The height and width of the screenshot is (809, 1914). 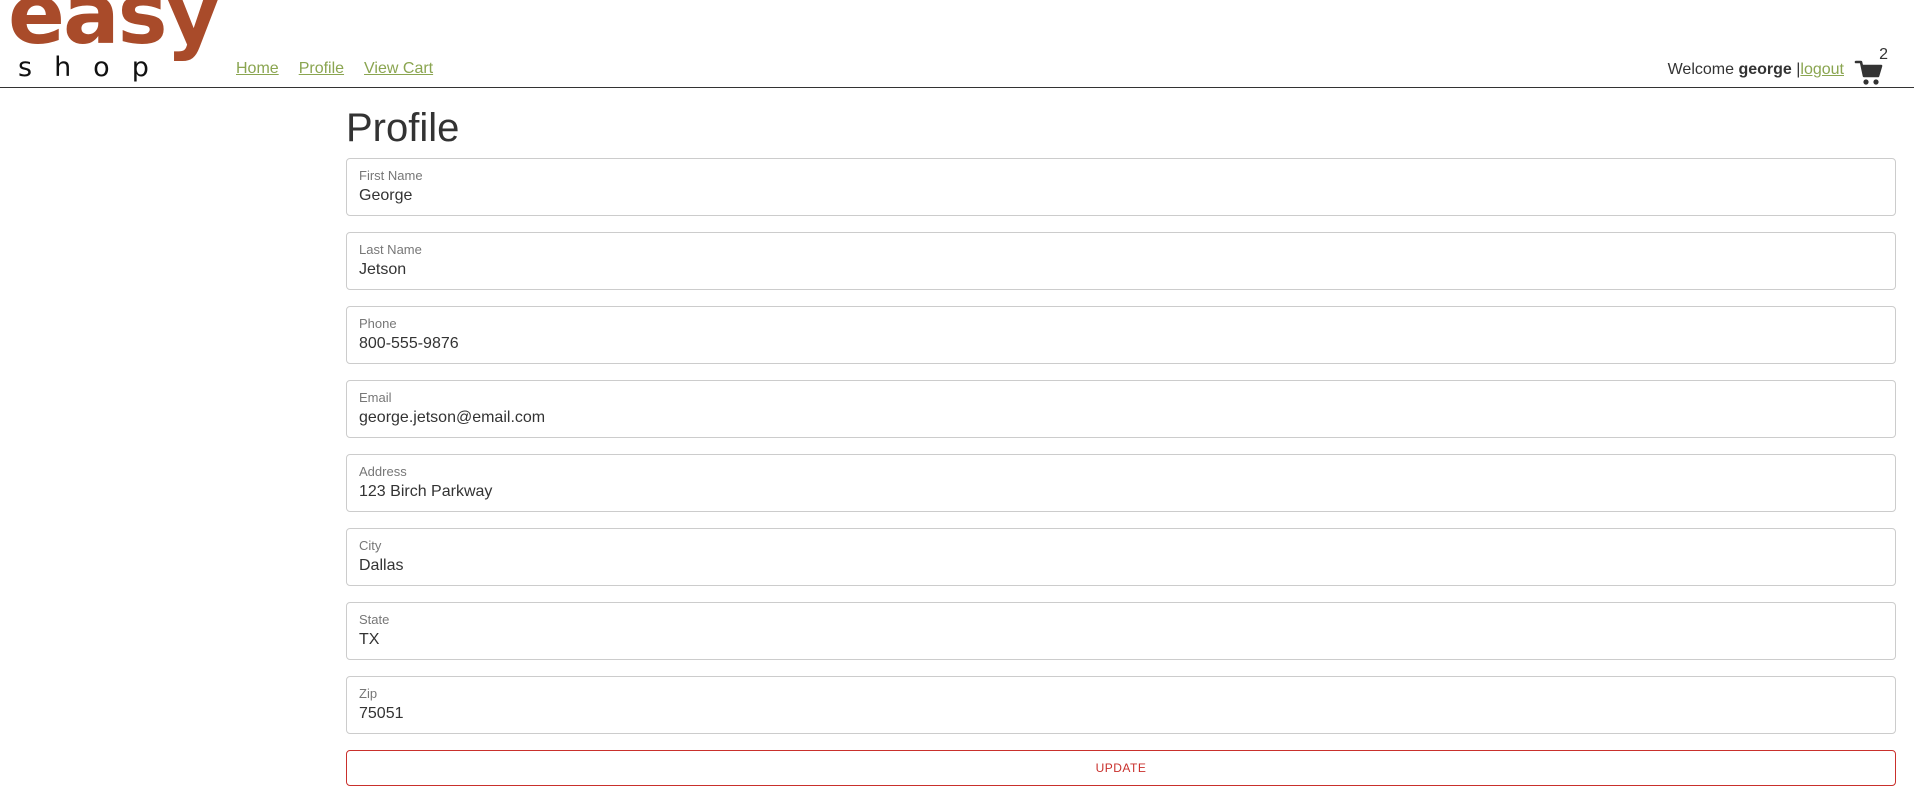 What do you see at coordinates (378, 323) in the screenshot?
I see `phone-label: Phone` at bounding box center [378, 323].